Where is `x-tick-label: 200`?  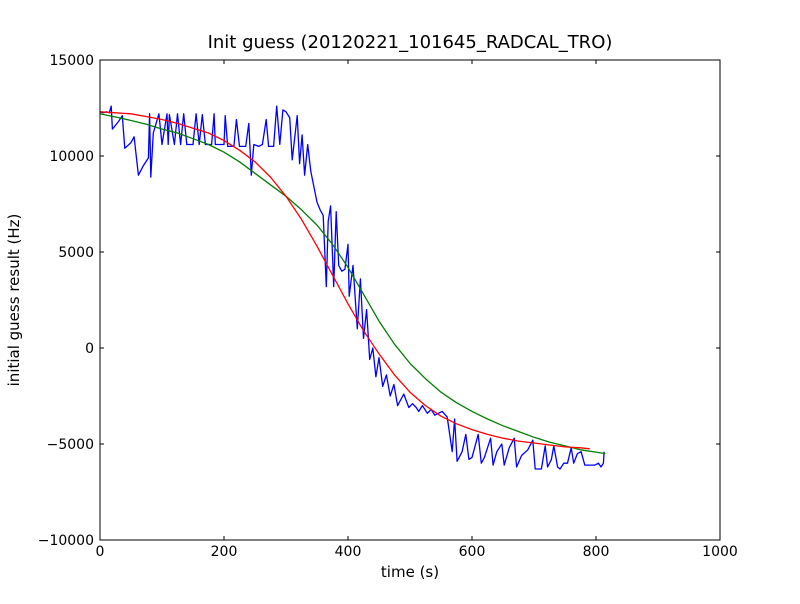 x-tick-label: 200 is located at coordinates (224, 552).